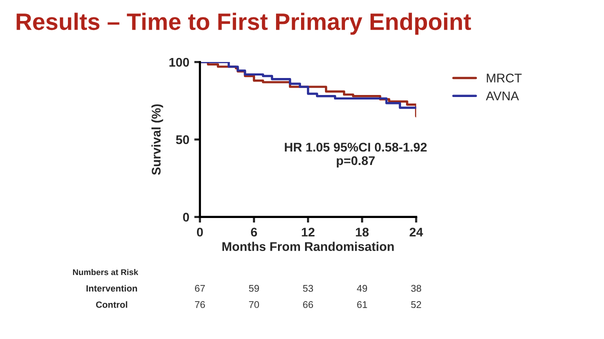 This screenshot has width=604, height=339. I want to click on text: 53, so click(308, 288).